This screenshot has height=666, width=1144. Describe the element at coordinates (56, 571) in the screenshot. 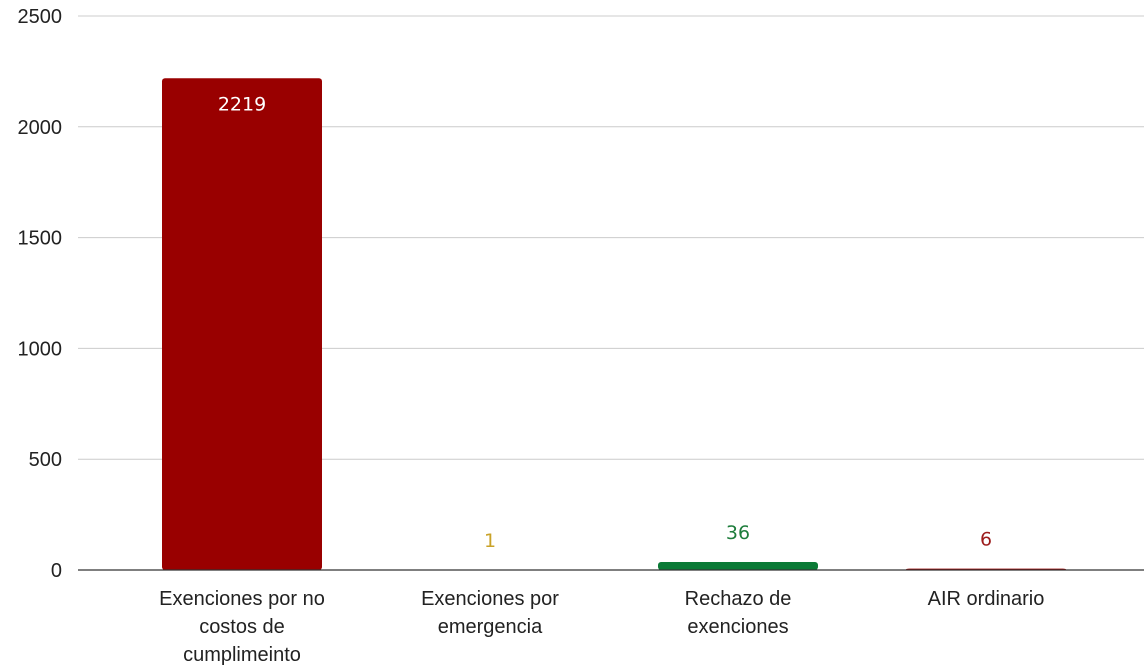

I see `y-tick-label: 0` at that location.